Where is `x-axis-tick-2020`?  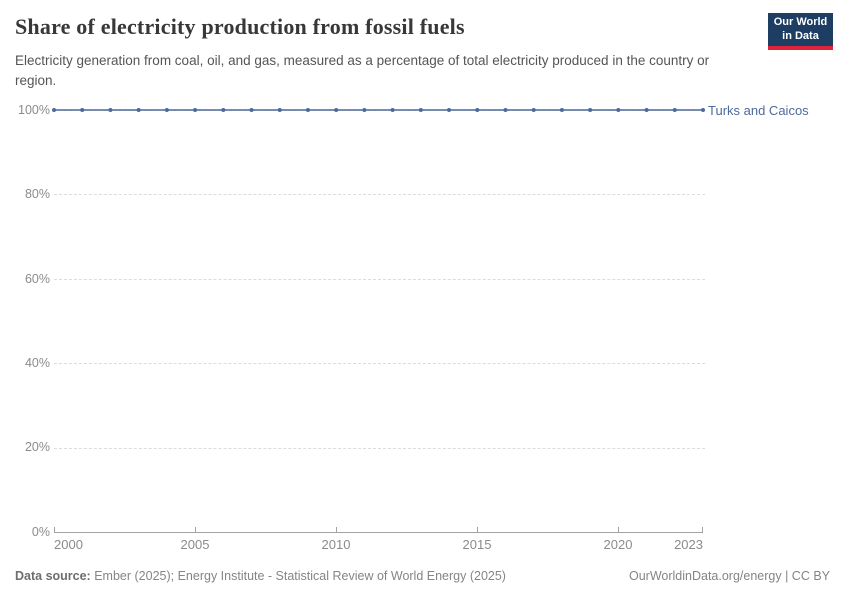
x-axis-tick-2020 is located at coordinates (618, 529).